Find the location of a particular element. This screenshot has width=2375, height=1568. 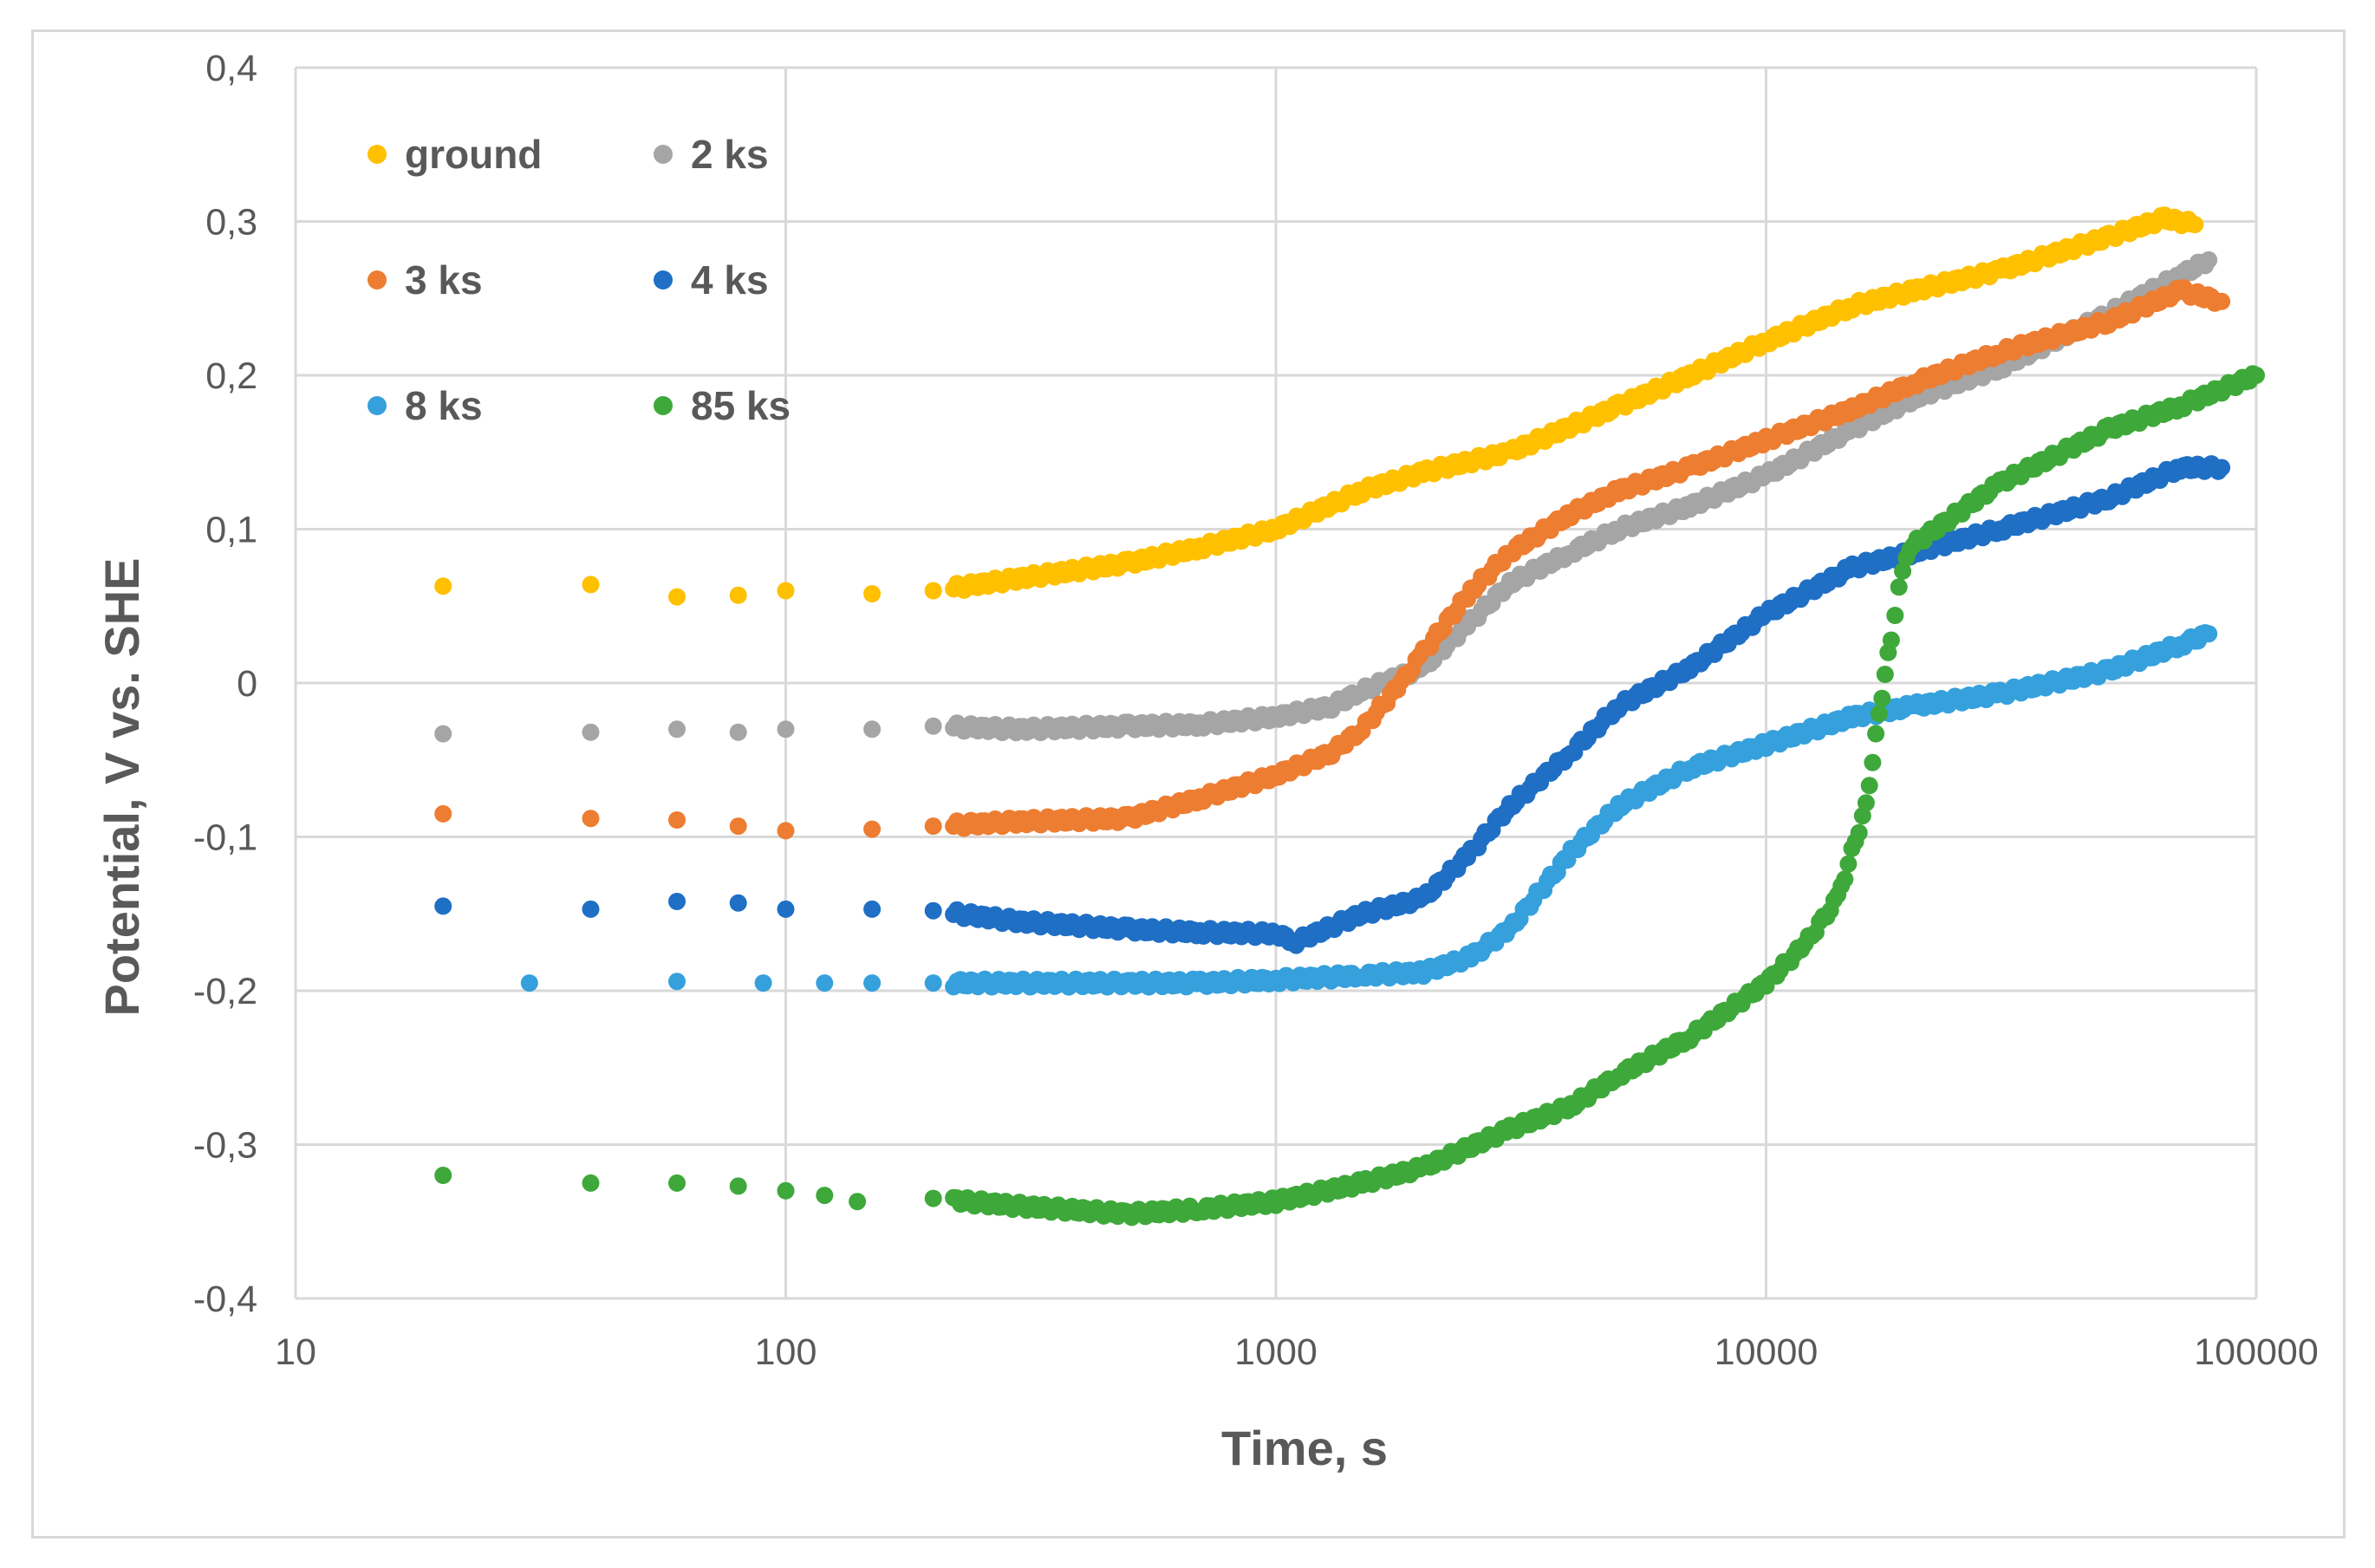

y-tick-label: -0,2 is located at coordinates (225, 991).